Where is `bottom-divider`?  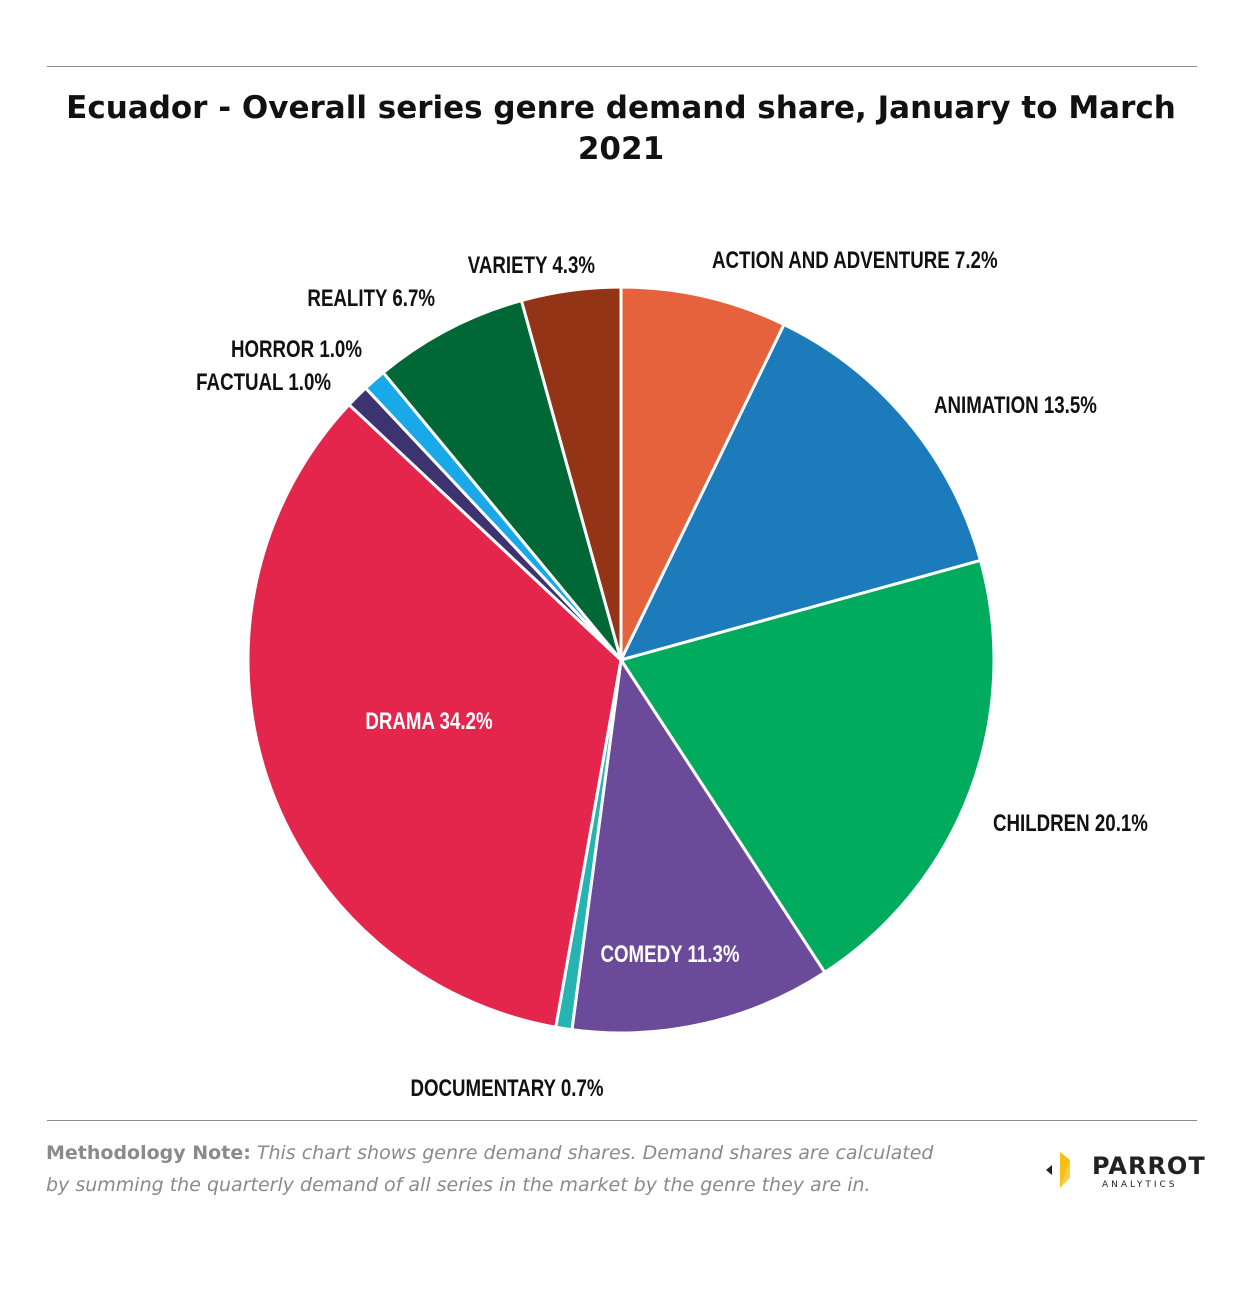
bottom-divider is located at coordinates (622, 1120).